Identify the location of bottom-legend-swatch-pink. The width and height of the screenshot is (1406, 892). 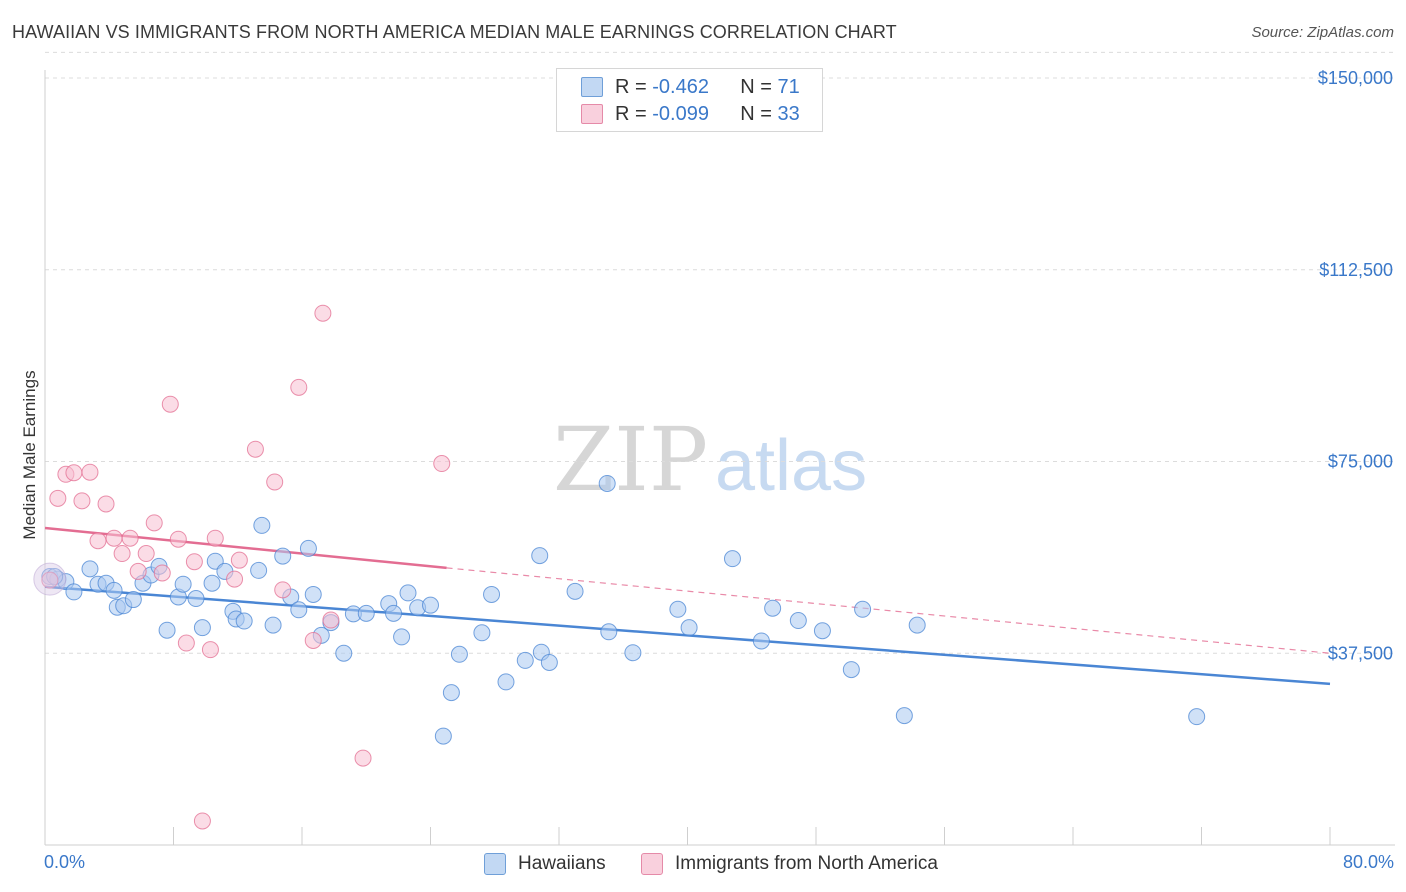
(652, 864).